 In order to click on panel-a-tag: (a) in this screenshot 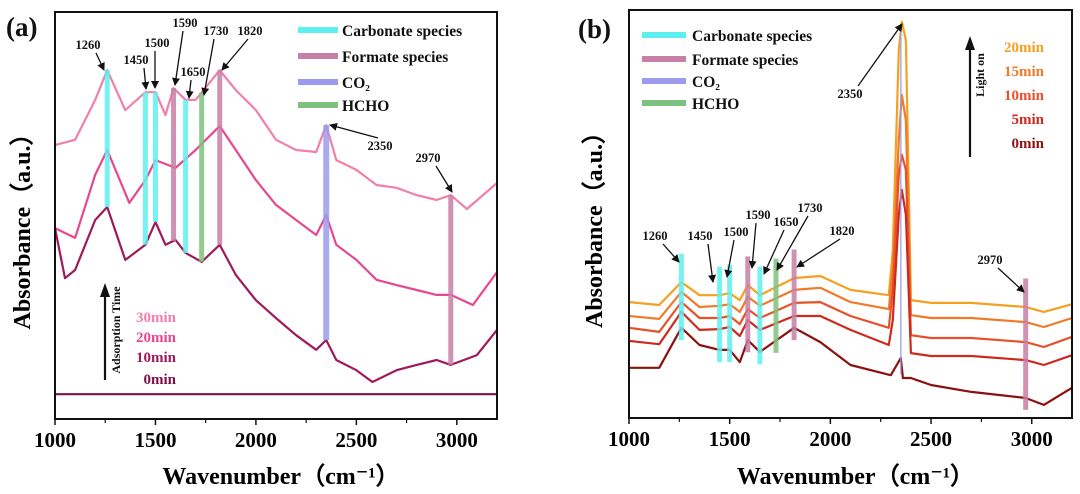, I will do `click(21, 27)`.